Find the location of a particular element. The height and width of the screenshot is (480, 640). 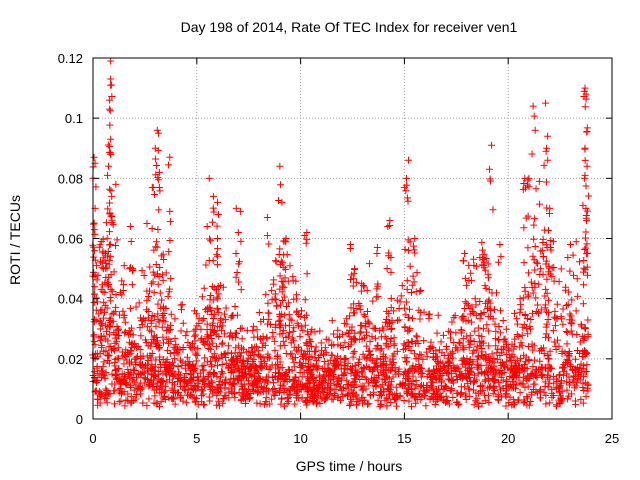

y-tick-label: 0.04 is located at coordinates (70, 299).